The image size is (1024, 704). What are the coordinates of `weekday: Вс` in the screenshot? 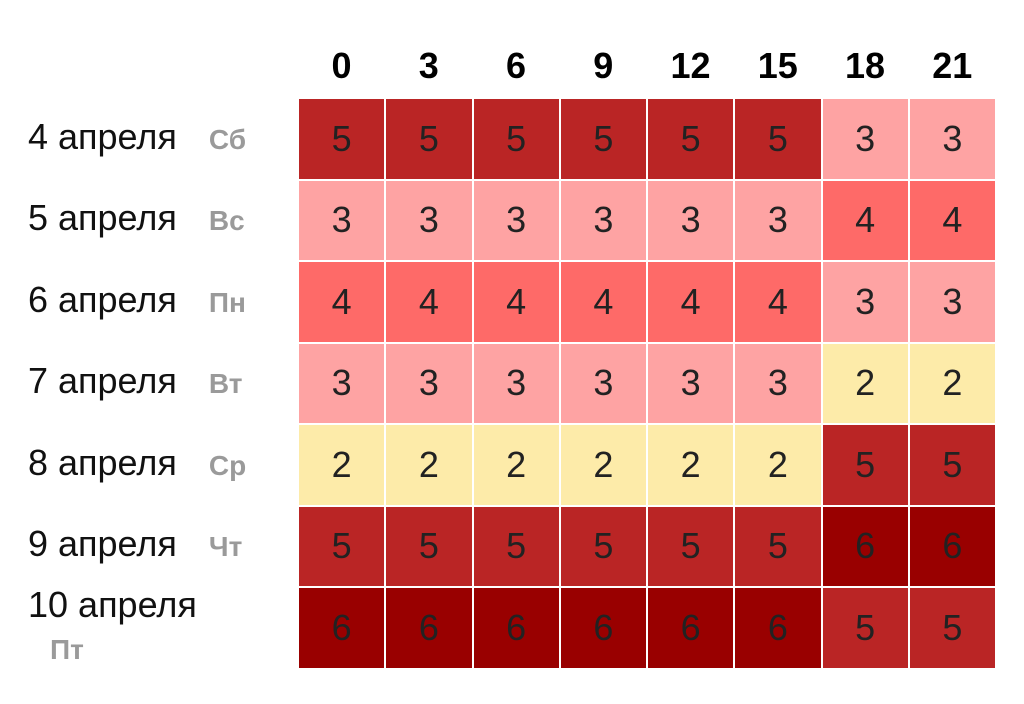 It's located at (226, 220).